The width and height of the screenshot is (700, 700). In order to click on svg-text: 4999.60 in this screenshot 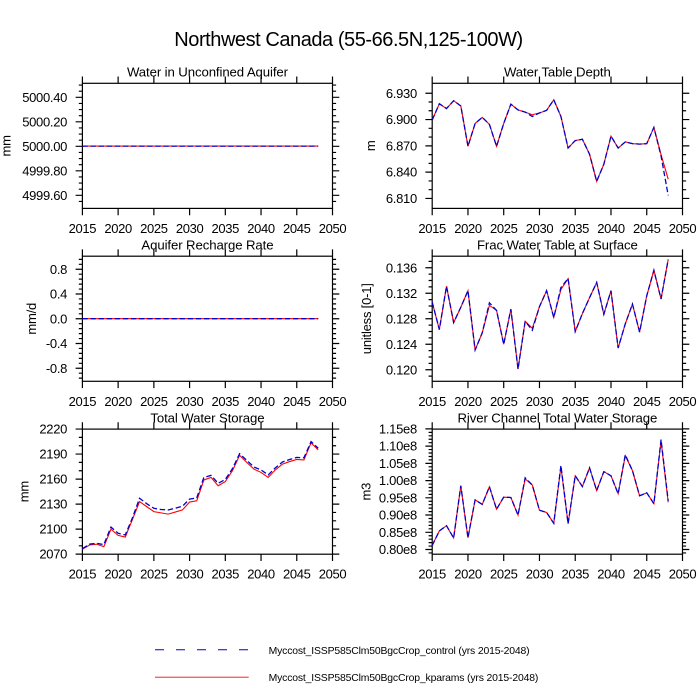, I will do `click(44, 195)`.